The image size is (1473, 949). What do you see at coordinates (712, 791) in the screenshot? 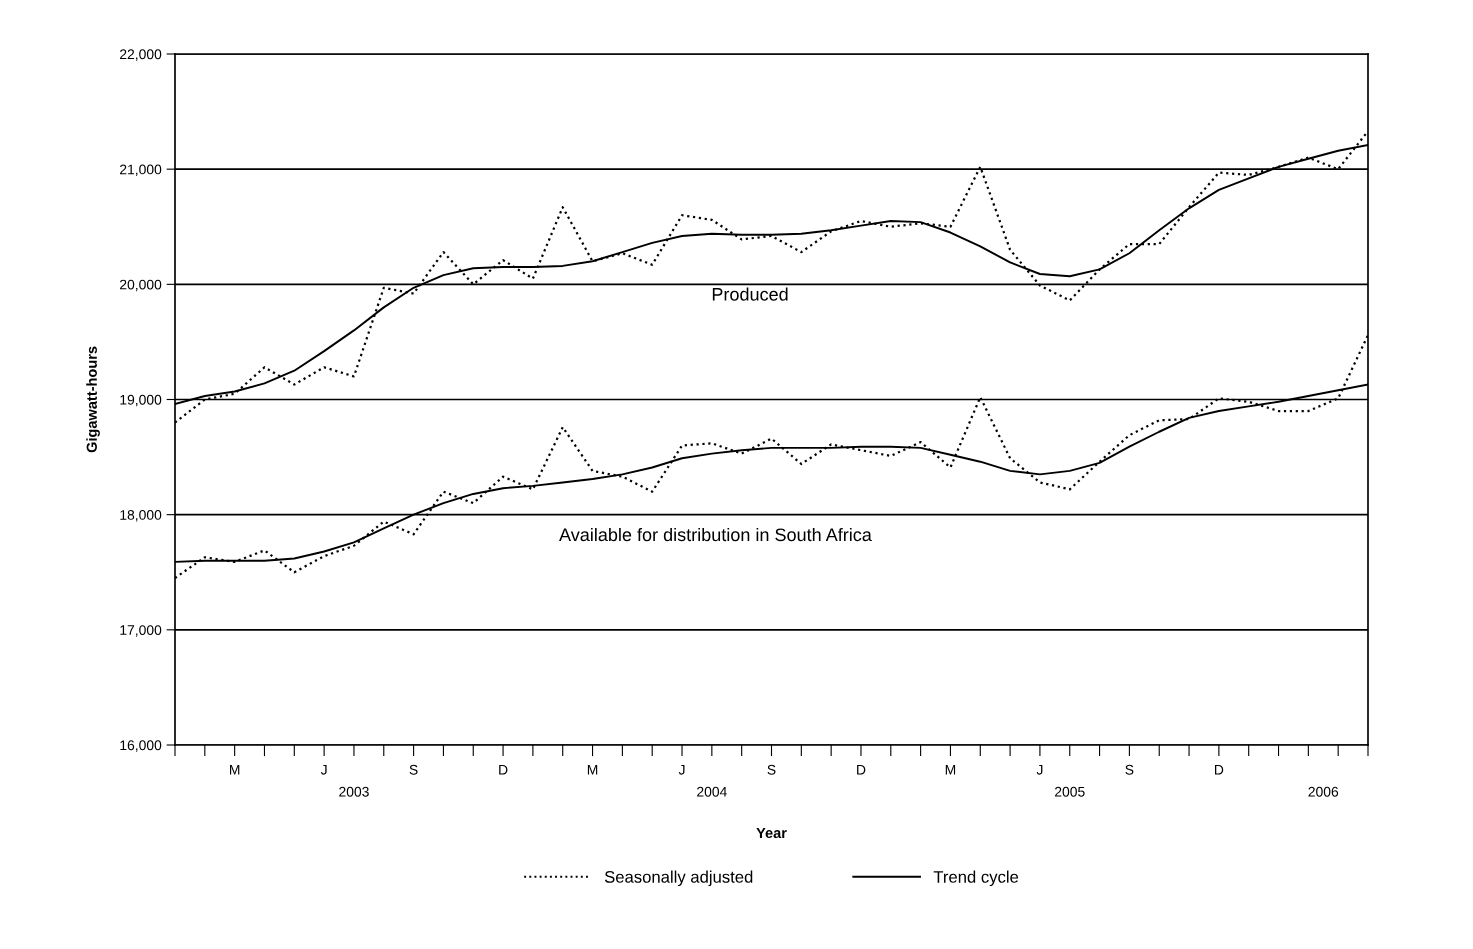
I see `text: 2004` at bounding box center [712, 791].